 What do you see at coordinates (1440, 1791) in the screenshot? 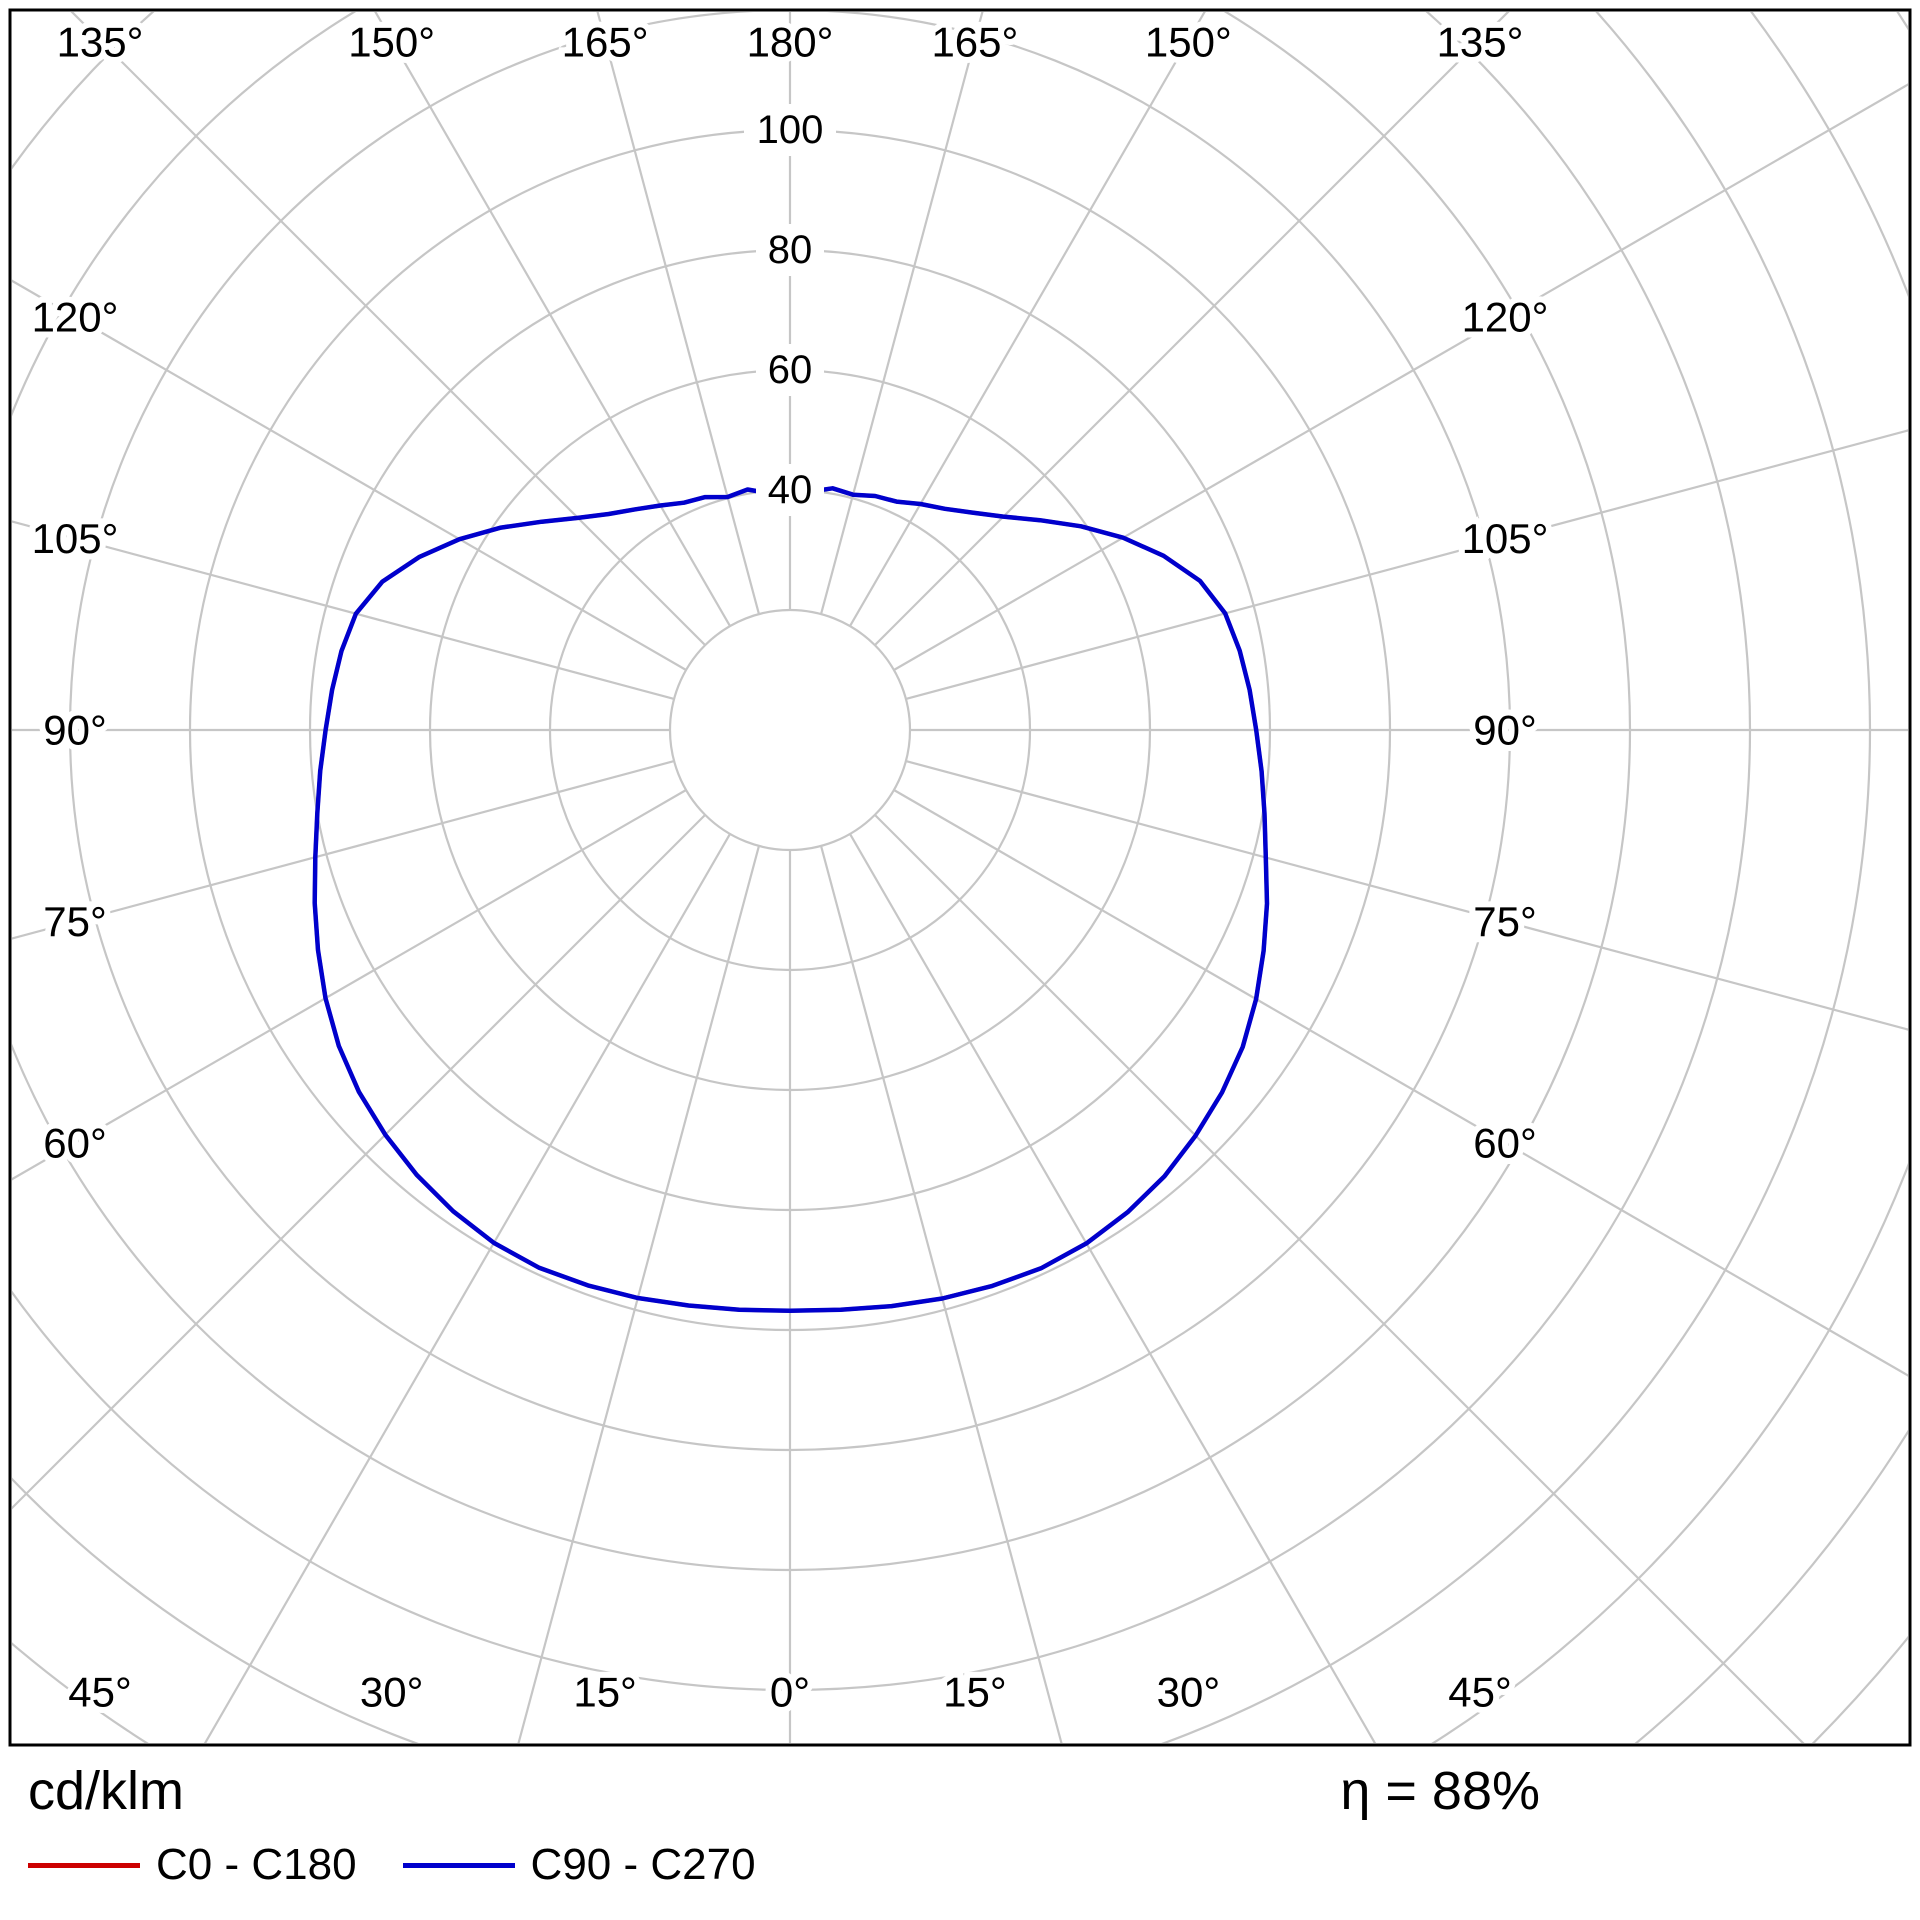
I see `efficiency-value: η = 88%` at bounding box center [1440, 1791].